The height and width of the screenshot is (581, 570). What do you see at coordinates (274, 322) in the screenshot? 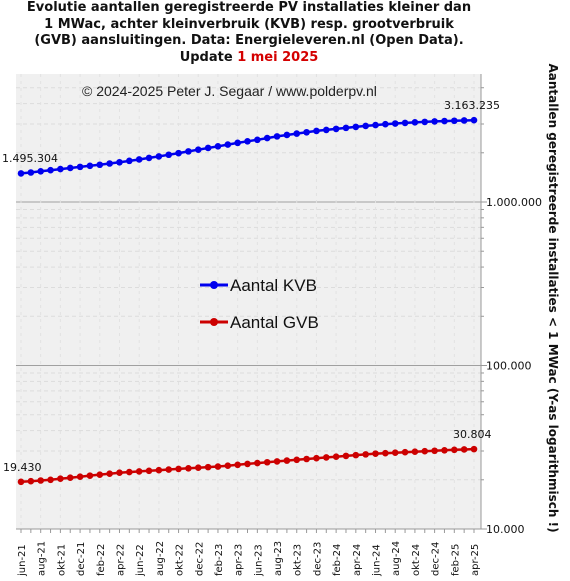
I see `legend-gvb-label: Aantal GVB` at bounding box center [274, 322].